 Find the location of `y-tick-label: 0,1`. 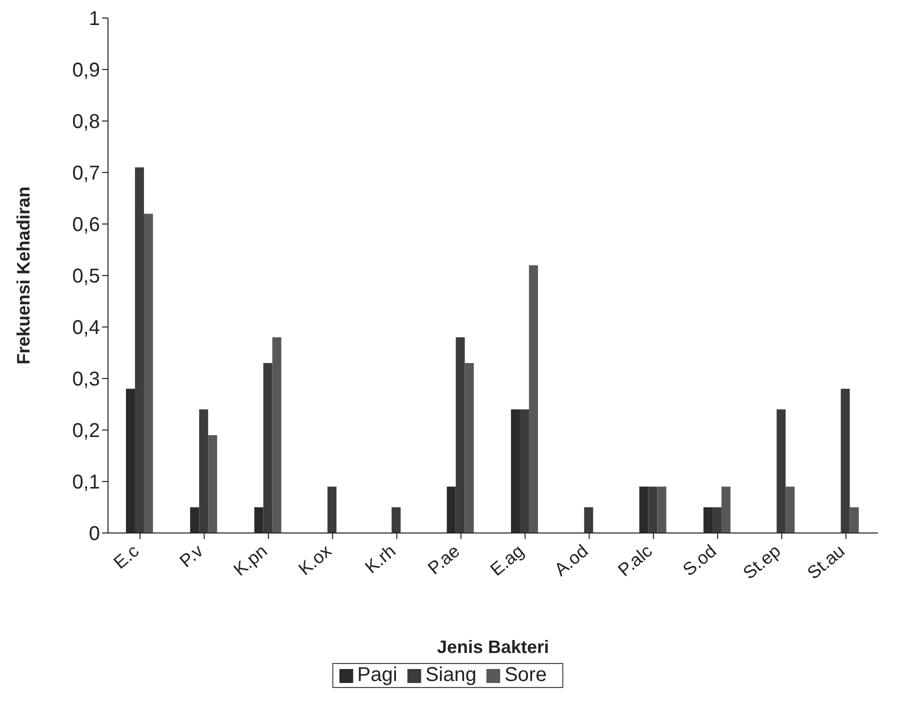

y-tick-label: 0,1 is located at coordinates (86, 483).